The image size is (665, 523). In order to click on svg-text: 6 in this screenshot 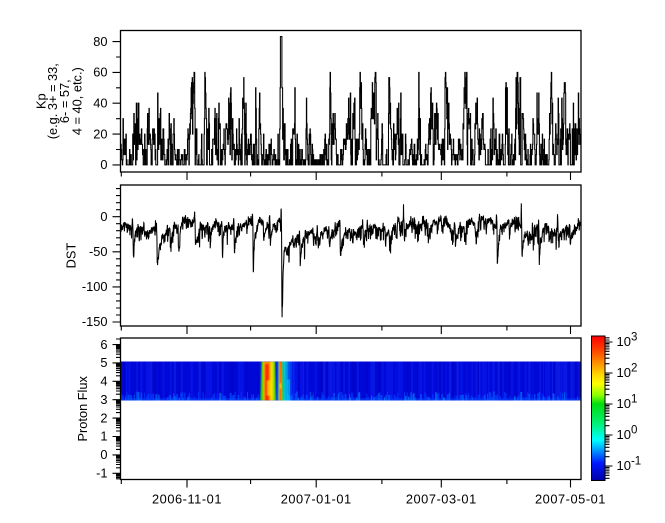, I will do `click(103, 344)`.